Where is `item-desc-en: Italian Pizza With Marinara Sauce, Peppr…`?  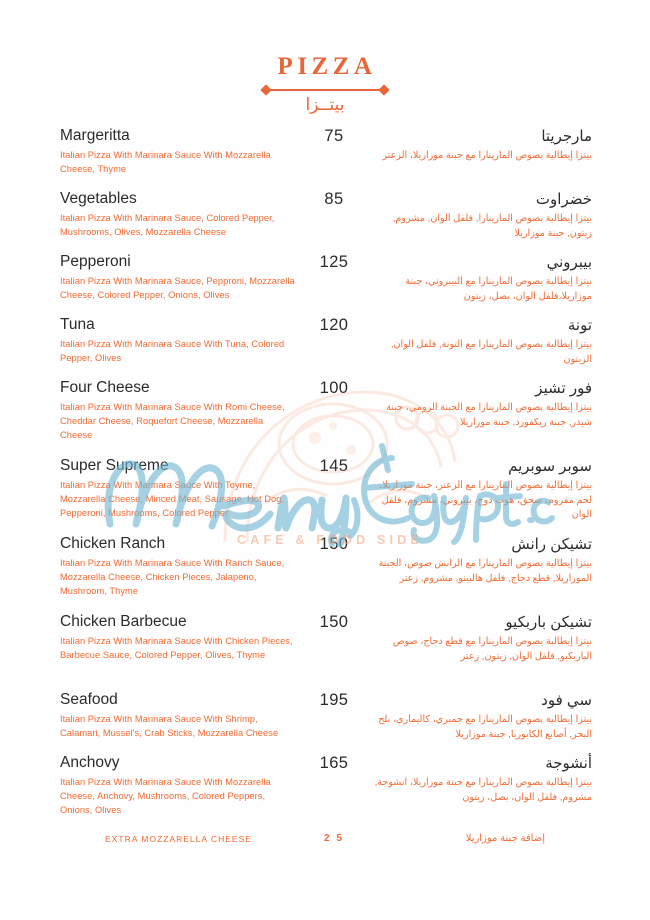 item-desc-en: Italian Pizza With Marinara Sauce, Peppr… is located at coordinates (177, 287).